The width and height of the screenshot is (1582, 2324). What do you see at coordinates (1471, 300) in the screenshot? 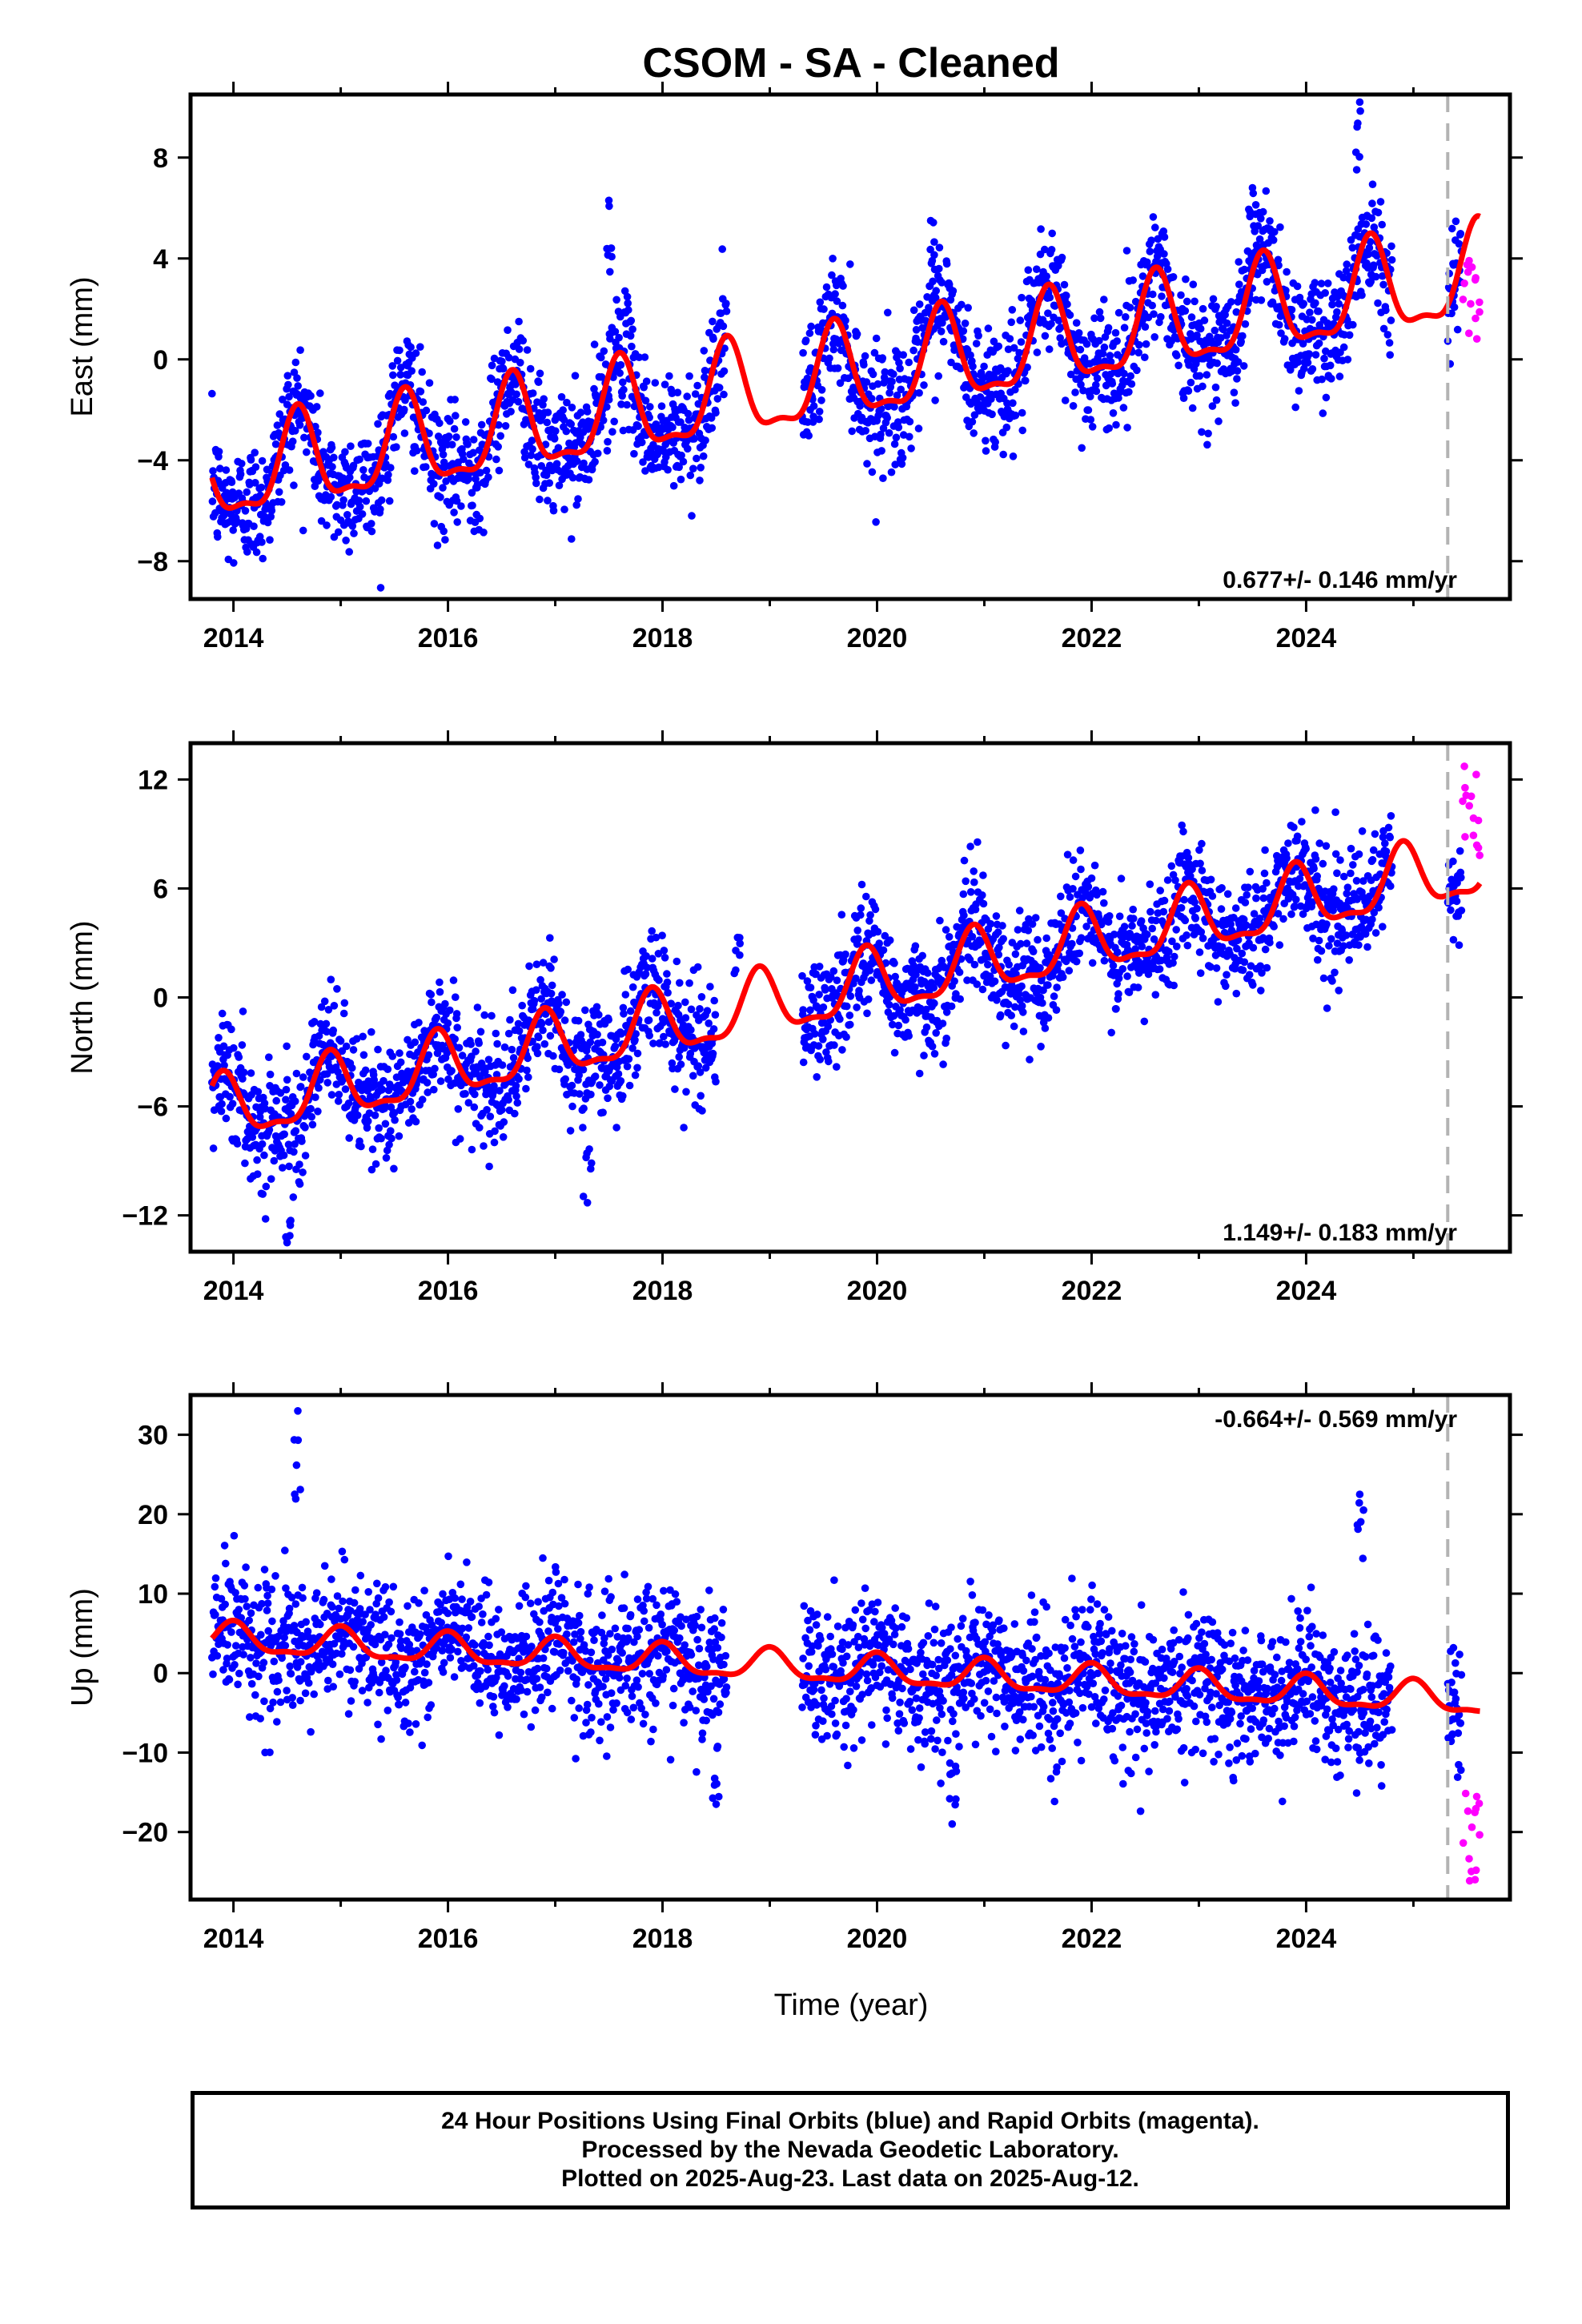
I see `east-rapid-orbit-points` at bounding box center [1471, 300].